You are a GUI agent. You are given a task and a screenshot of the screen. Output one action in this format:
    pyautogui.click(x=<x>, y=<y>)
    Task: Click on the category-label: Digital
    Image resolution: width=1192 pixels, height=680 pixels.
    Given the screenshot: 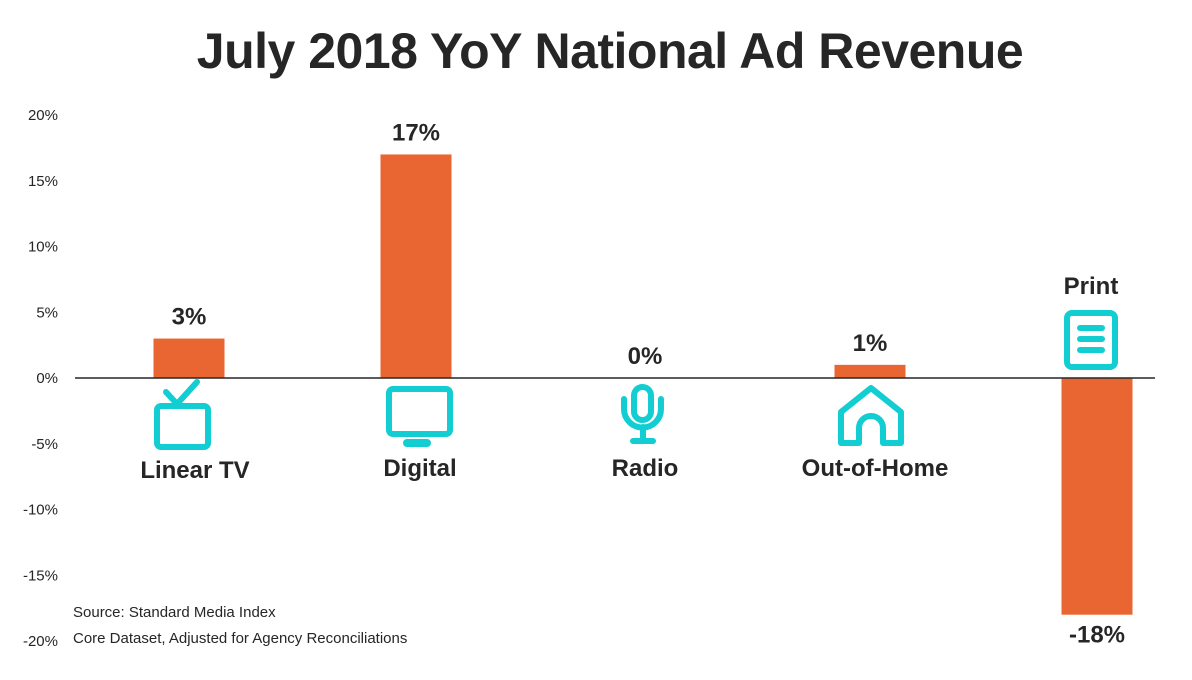 What is the action you would take?
    pyautogui.click(x=419, y=468)
    